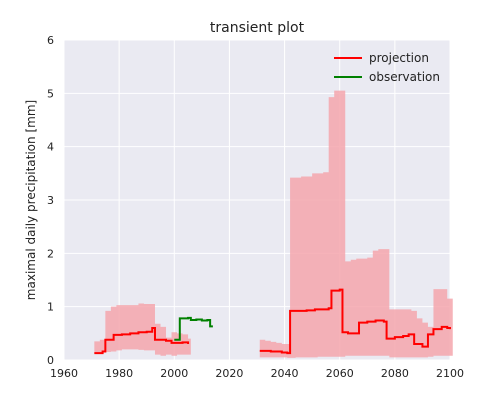 Image resolution: width=500 pixels, height=400 pixels. I want to click on x-tick-label: 2020, so click(229, 373).